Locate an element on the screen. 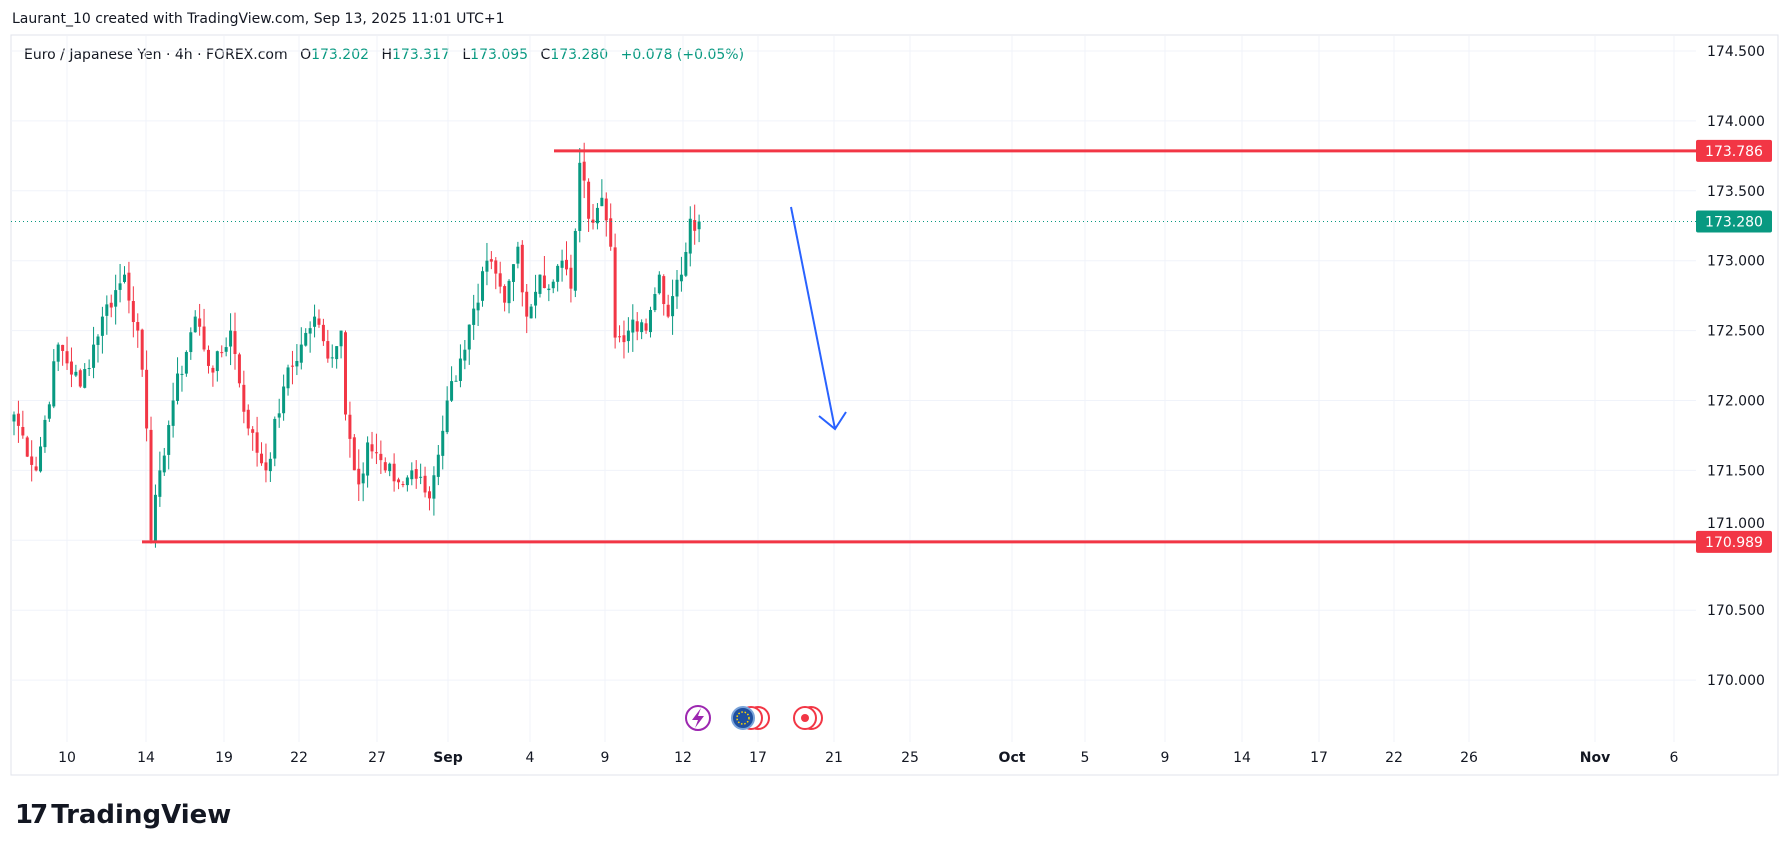  red-event-icon is located at coordinates (808, 718).